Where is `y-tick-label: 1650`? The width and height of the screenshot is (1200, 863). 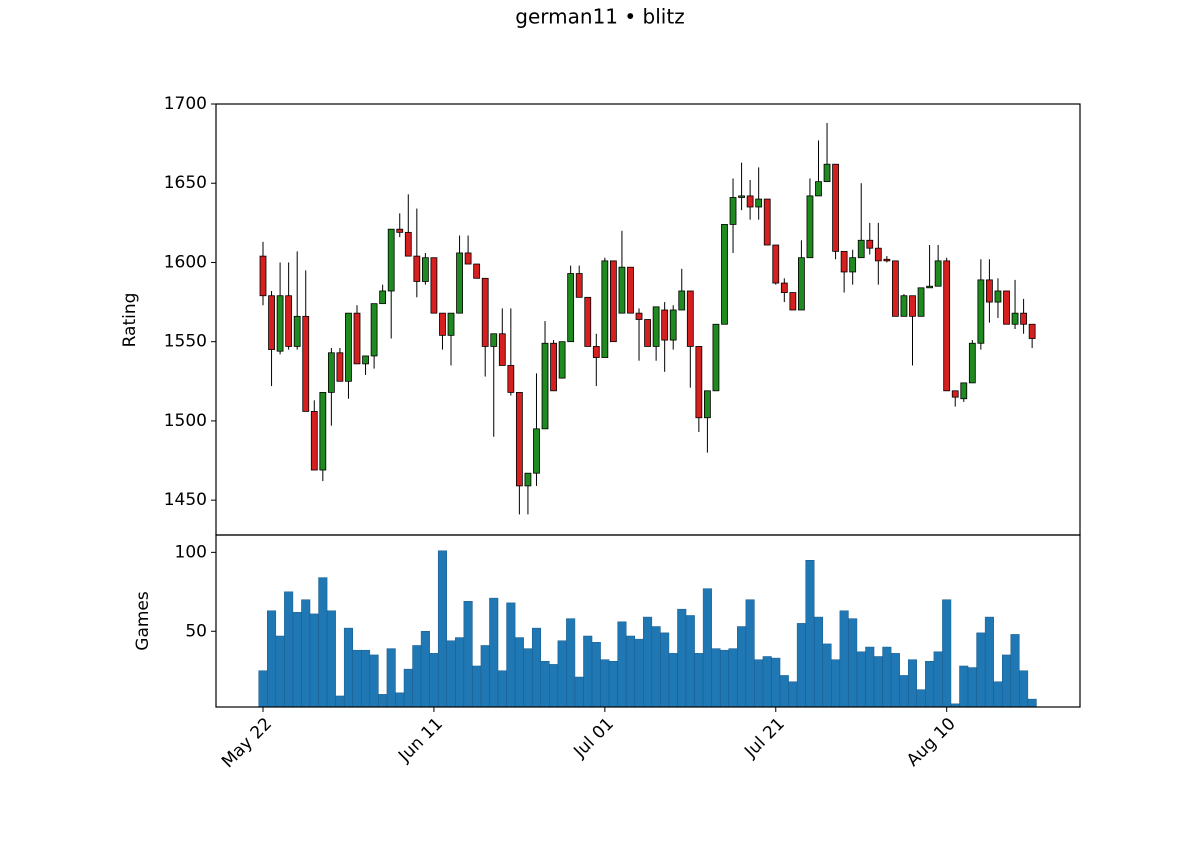 y-tick-label: 1650 is located at coordinates (185, 183).